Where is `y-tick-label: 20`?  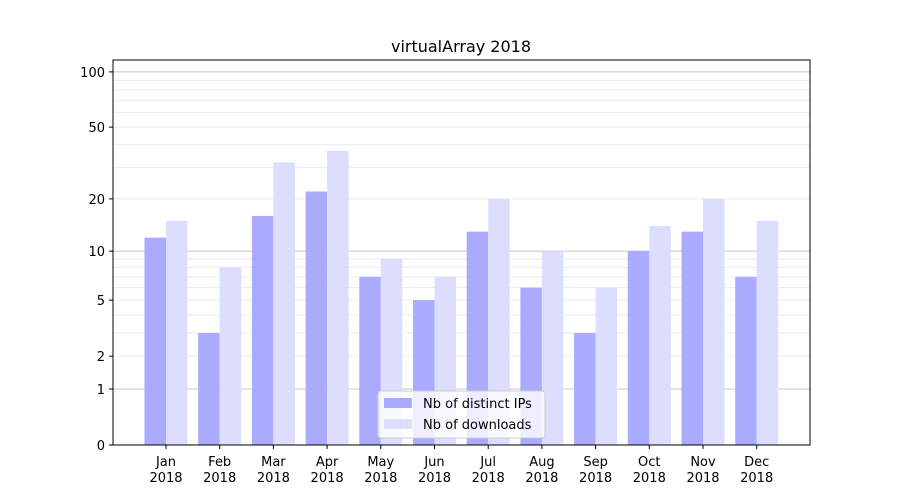
y-tick-label: 20 is located at coordinates (96, 200).